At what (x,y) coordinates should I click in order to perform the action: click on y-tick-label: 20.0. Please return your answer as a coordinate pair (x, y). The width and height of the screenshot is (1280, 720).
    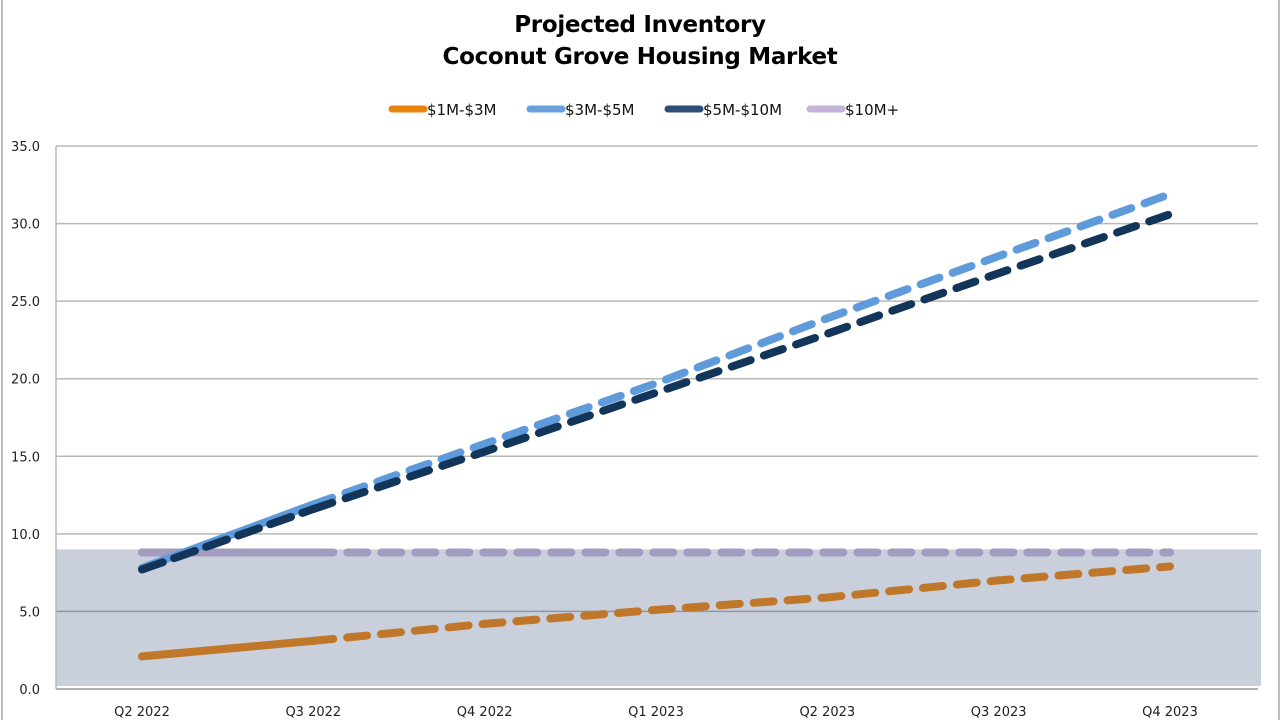
    Looking at the image, I should click on (25, 380).